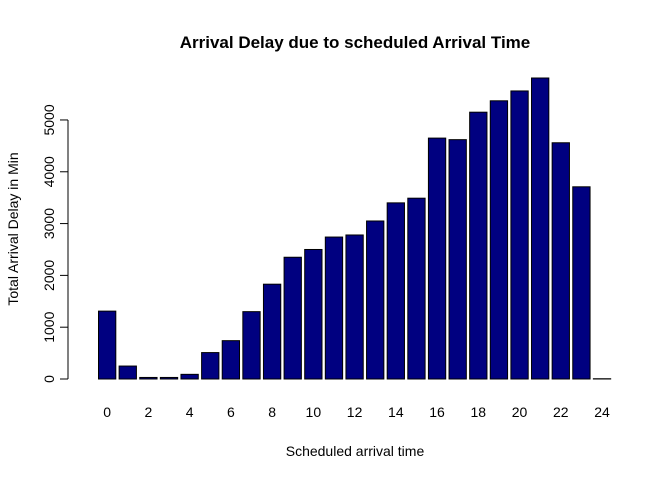  I want to click on x-axis-tick-label: 10, so click(314, 412).